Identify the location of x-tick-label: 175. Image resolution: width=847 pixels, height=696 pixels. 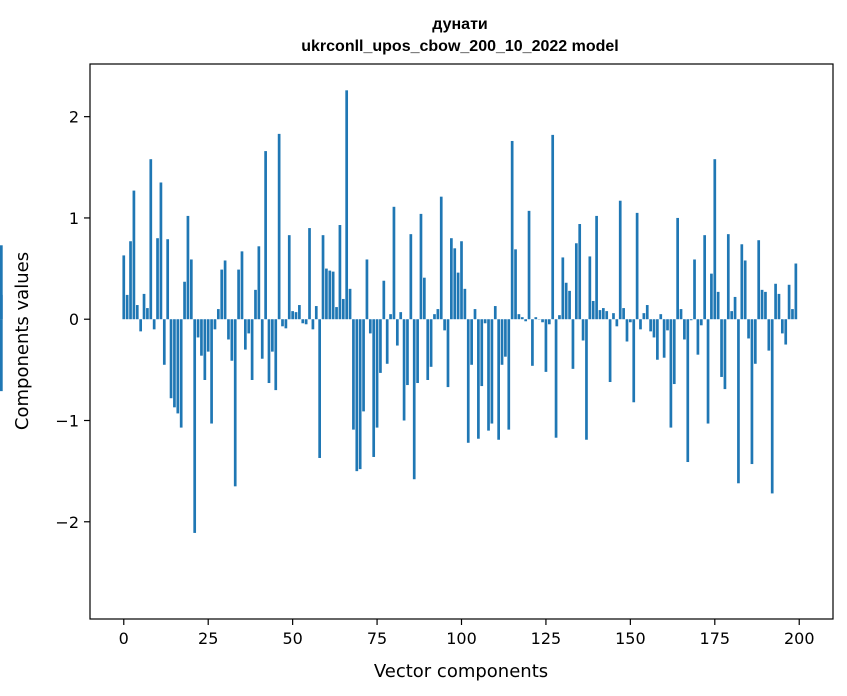
(715, 638).